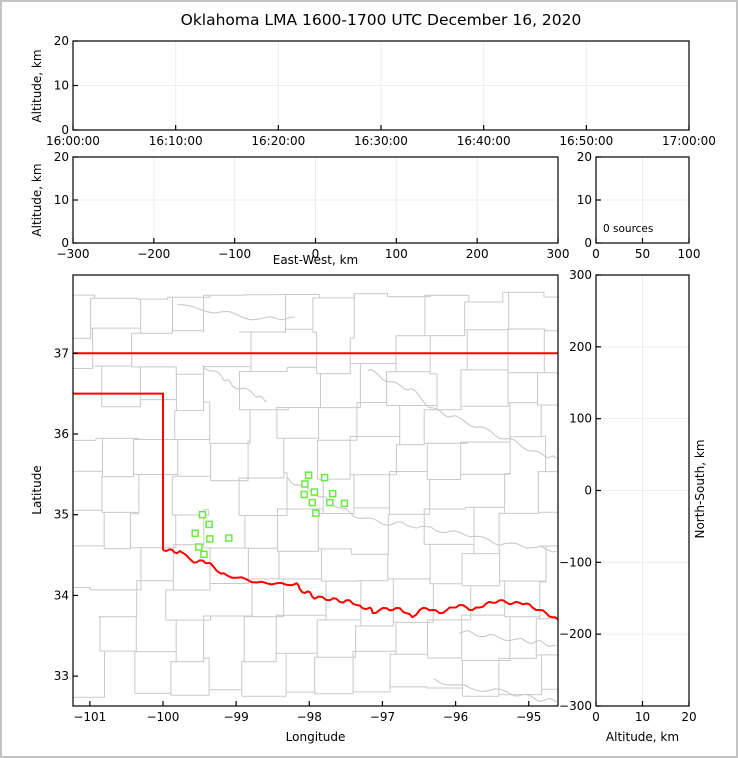  I want to click on tick-label: −96, so click(455, 717).